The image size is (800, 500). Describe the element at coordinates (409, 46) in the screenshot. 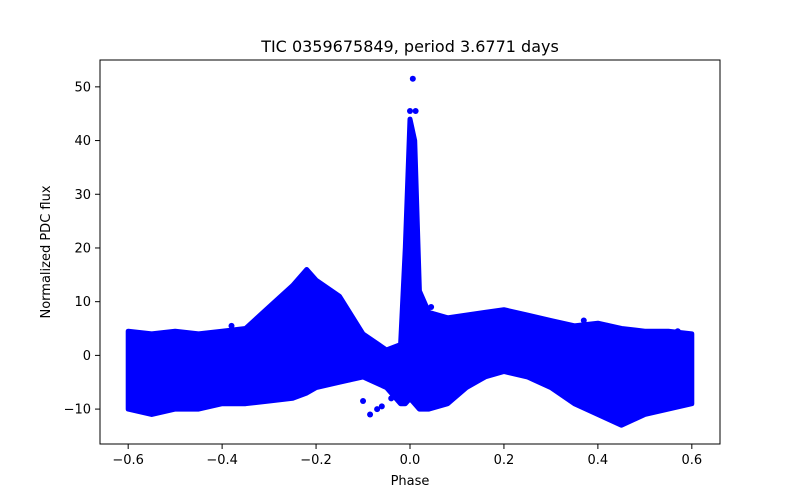

I see `chart-title: TIC 0359675849, period 3.6771 days` at that location.